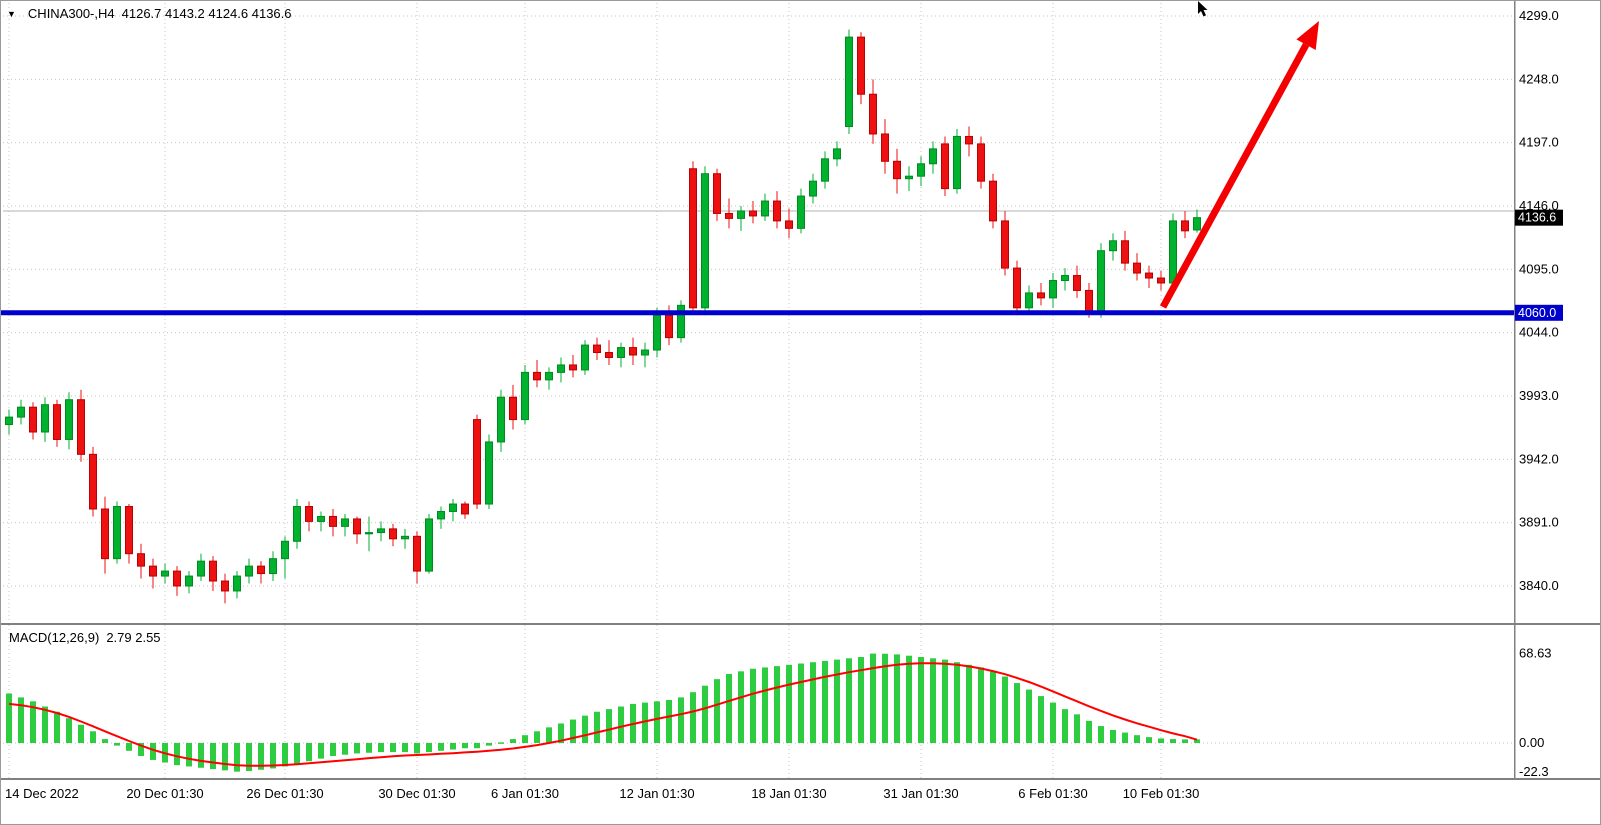 This screenshot has width=1601, height=825. I want to click on time-axis-label: 30 Dec 01:30, so click(416, 793).